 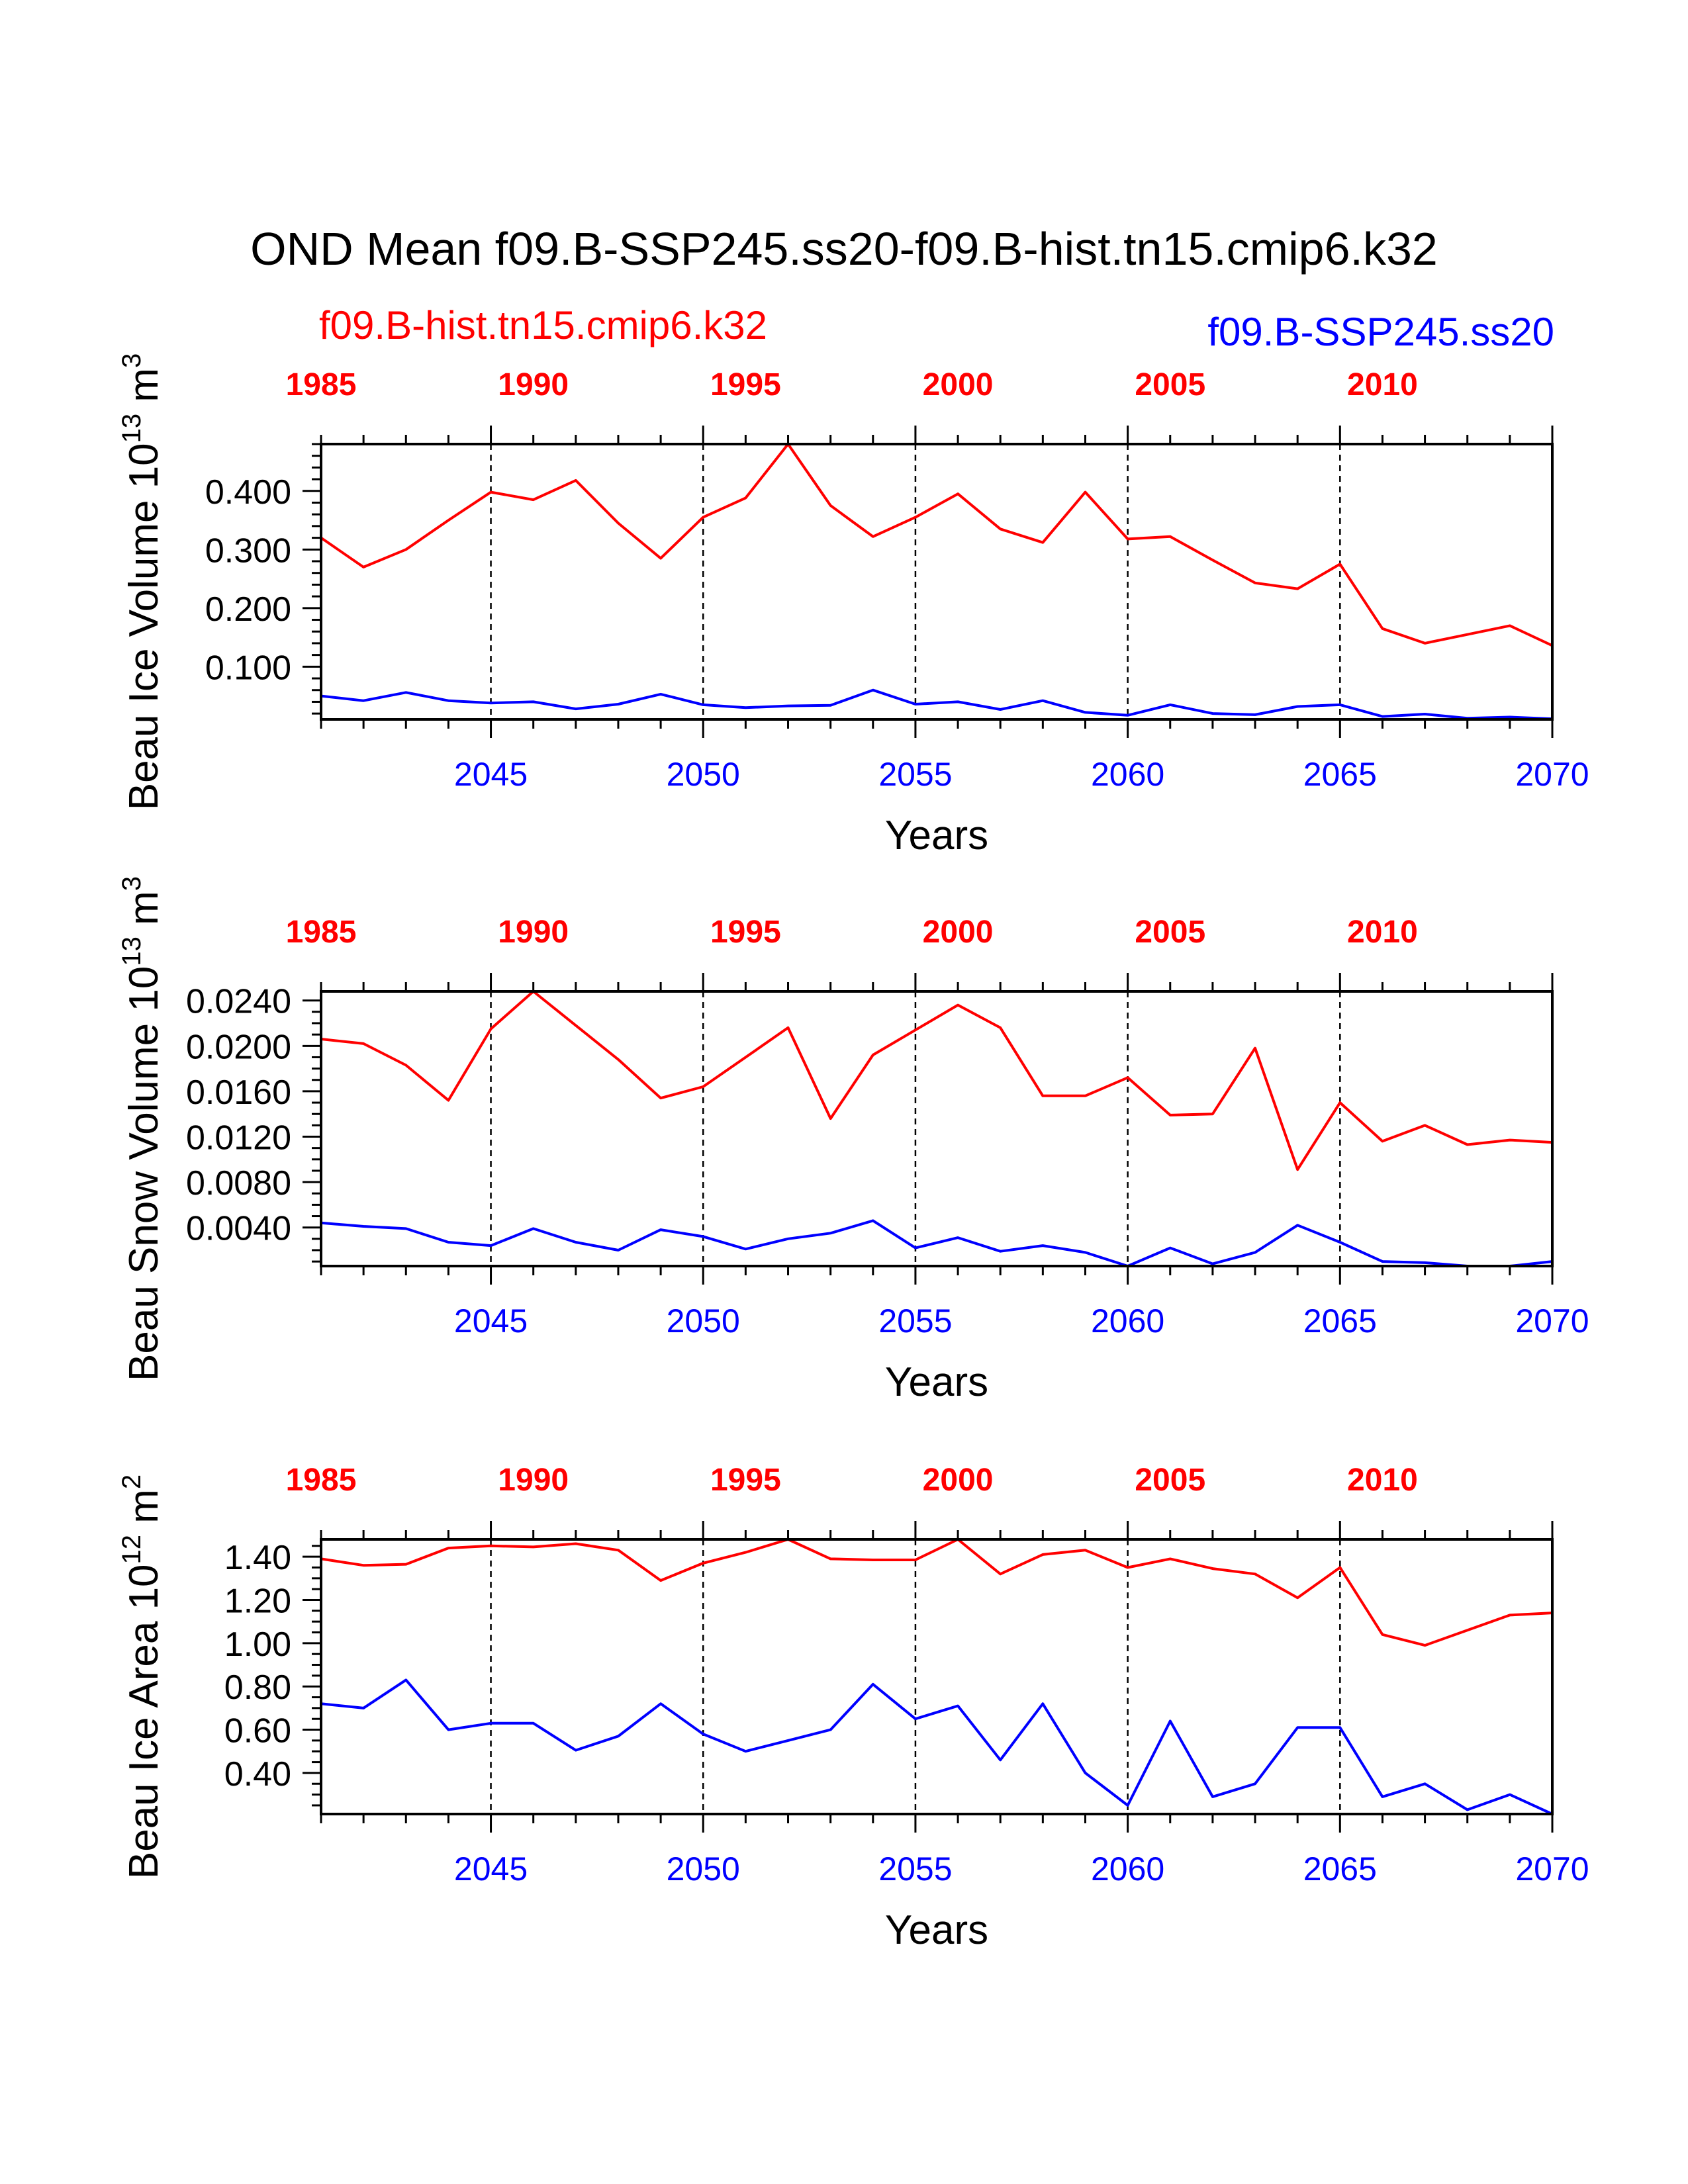 I want to click on y-tick-label: 0.0040, so click(x=238, y=1229).